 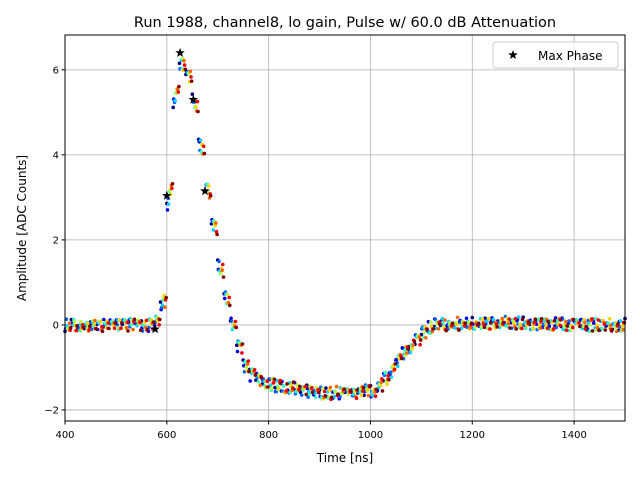 I want to click on x-axis-label: Time [ns], so click(x=344, y=458).